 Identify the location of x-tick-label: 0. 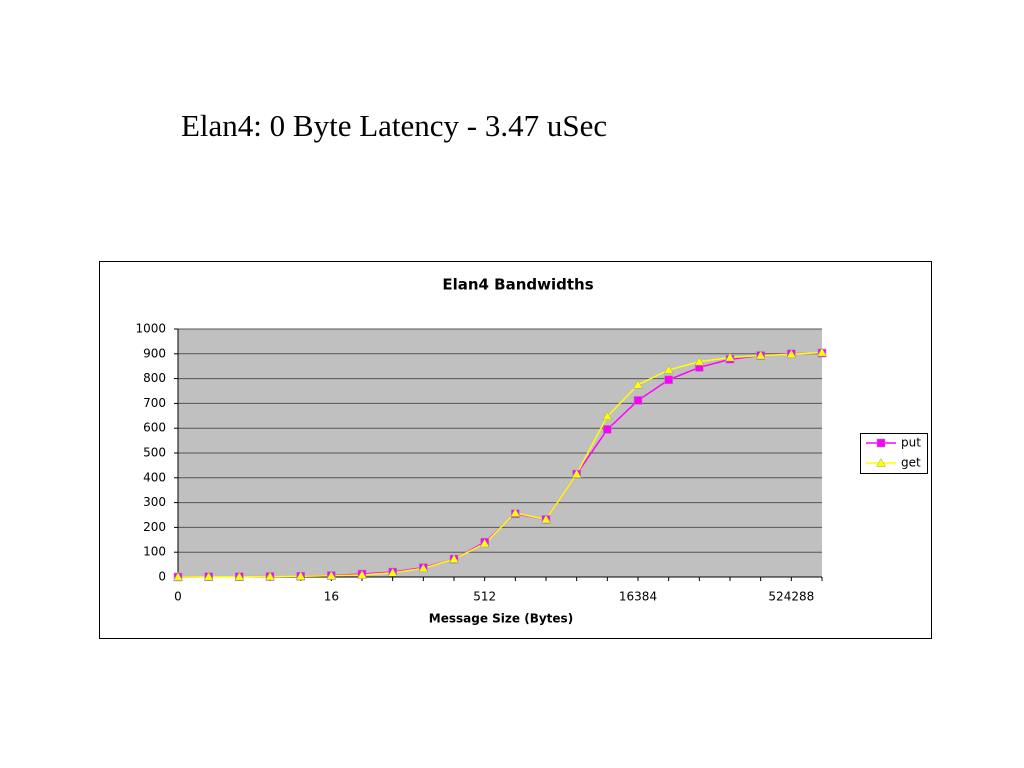
(178, 597).